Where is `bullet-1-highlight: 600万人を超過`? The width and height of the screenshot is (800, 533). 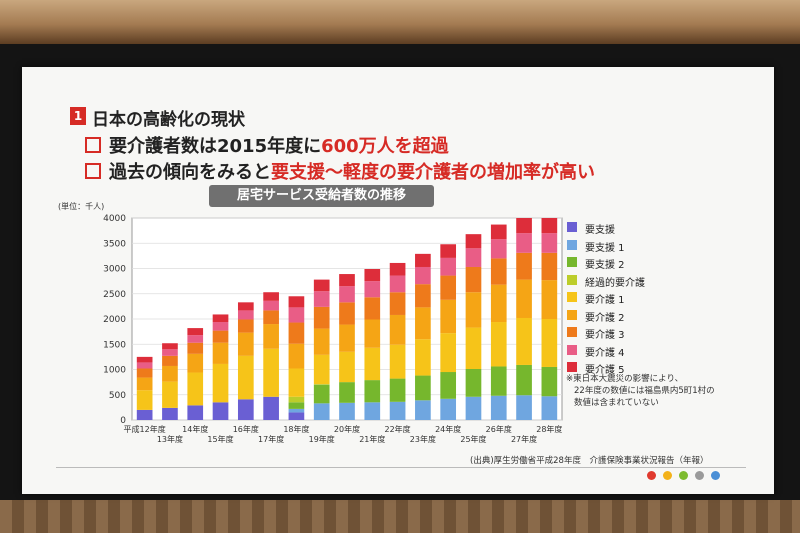 bullet-1-highlight: 600万人を超過 is located at coordinates (385, 146).